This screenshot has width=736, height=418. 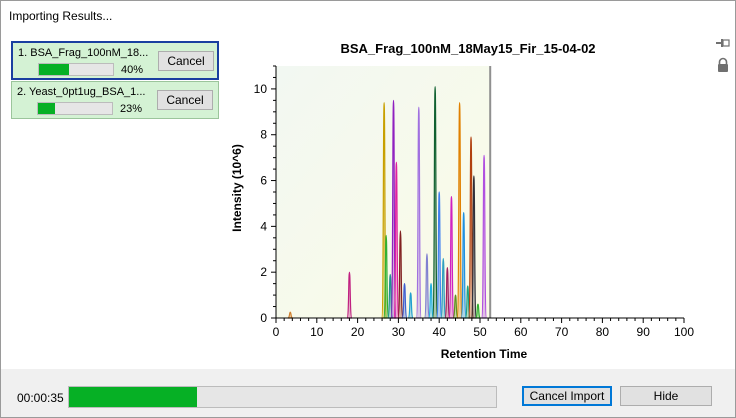 I want to click on x-tick-label: 20, so click(x=358, y=332).